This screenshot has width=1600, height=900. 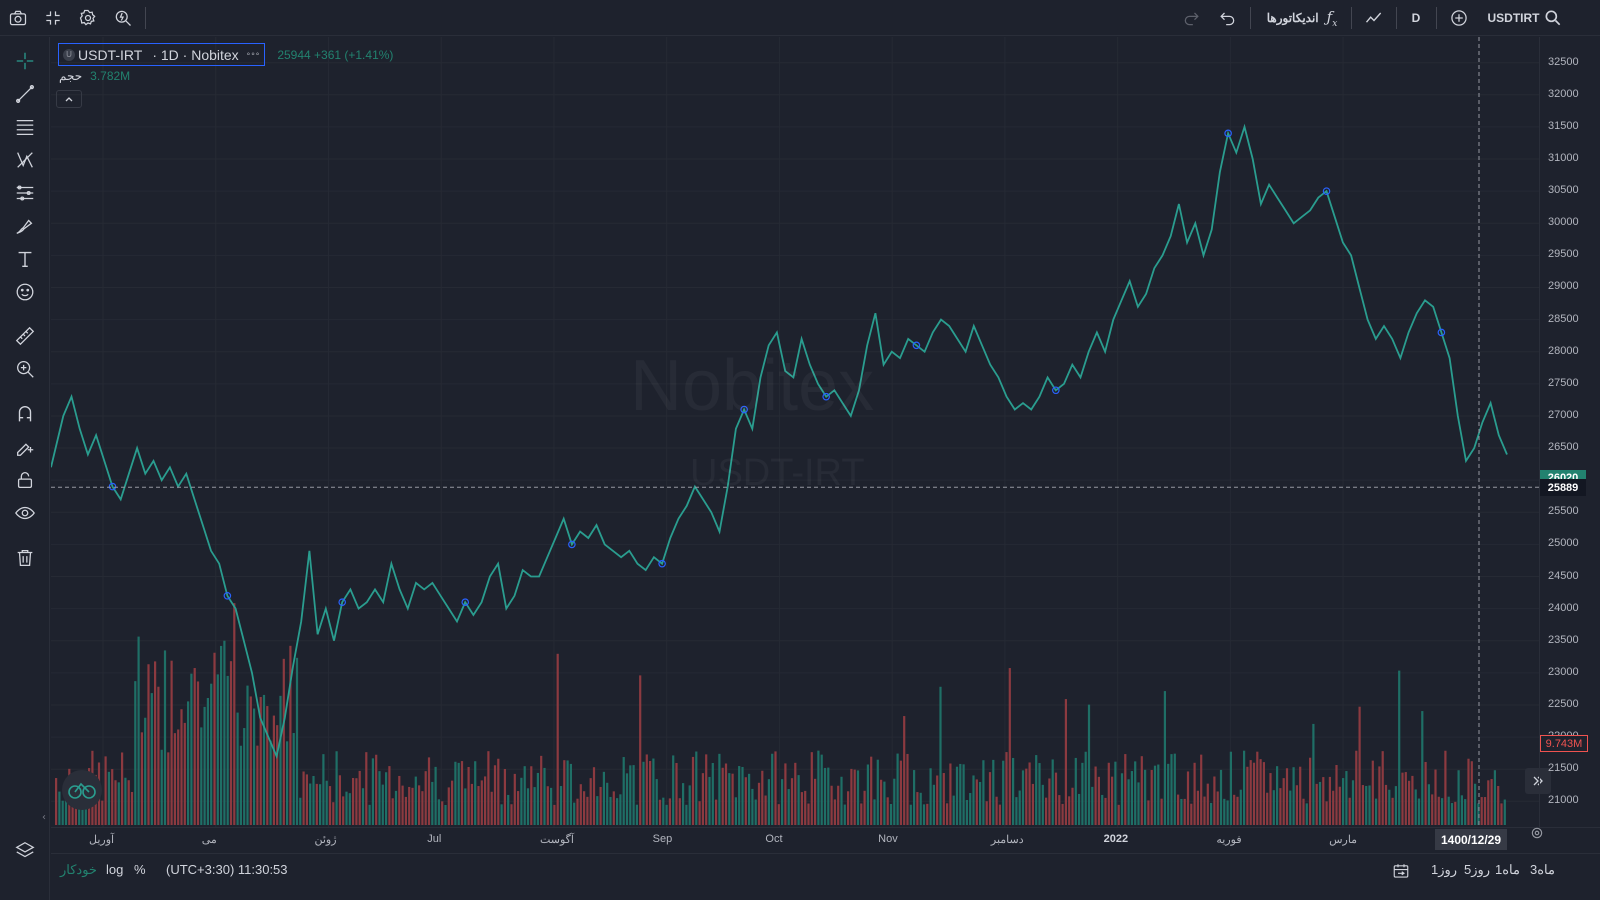 What do you see at coordinates (140, 869) in the screenshot?
I see `percent-toggle: %` at bounding box center [140, 869].